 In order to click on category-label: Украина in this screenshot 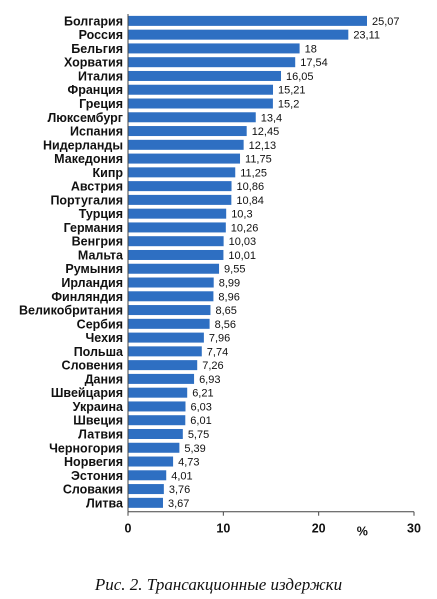, I will do `click(98, 407)`.